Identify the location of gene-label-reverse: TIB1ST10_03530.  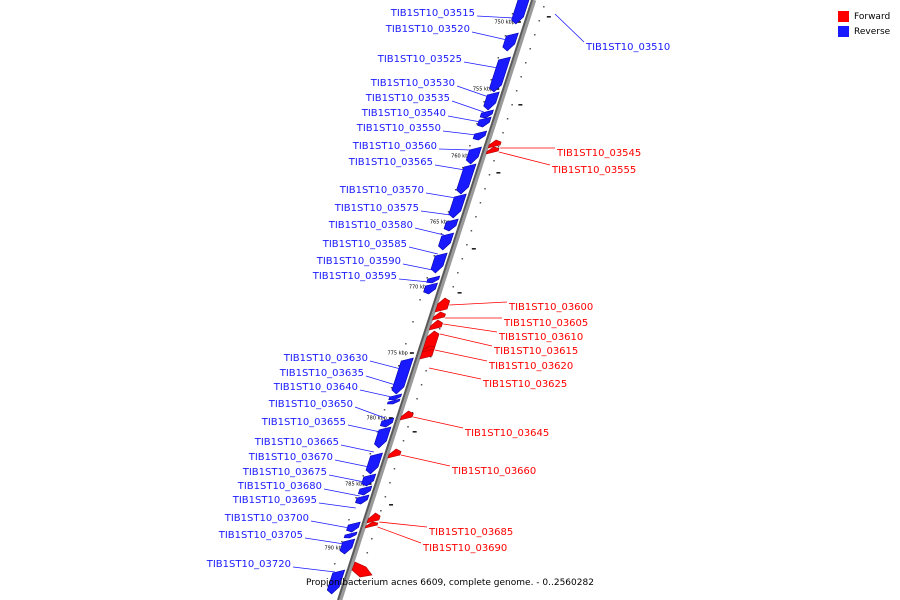
(412, 83).